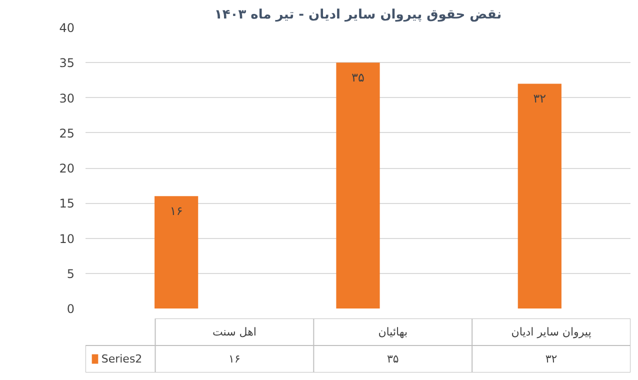 Image resolution: width=638 pixels, height=380 pixels. What do you see at coordinates (393, 332) in the screenshot?
I see `x-tick-label: بهائیان` at bounding box center [393, 332].